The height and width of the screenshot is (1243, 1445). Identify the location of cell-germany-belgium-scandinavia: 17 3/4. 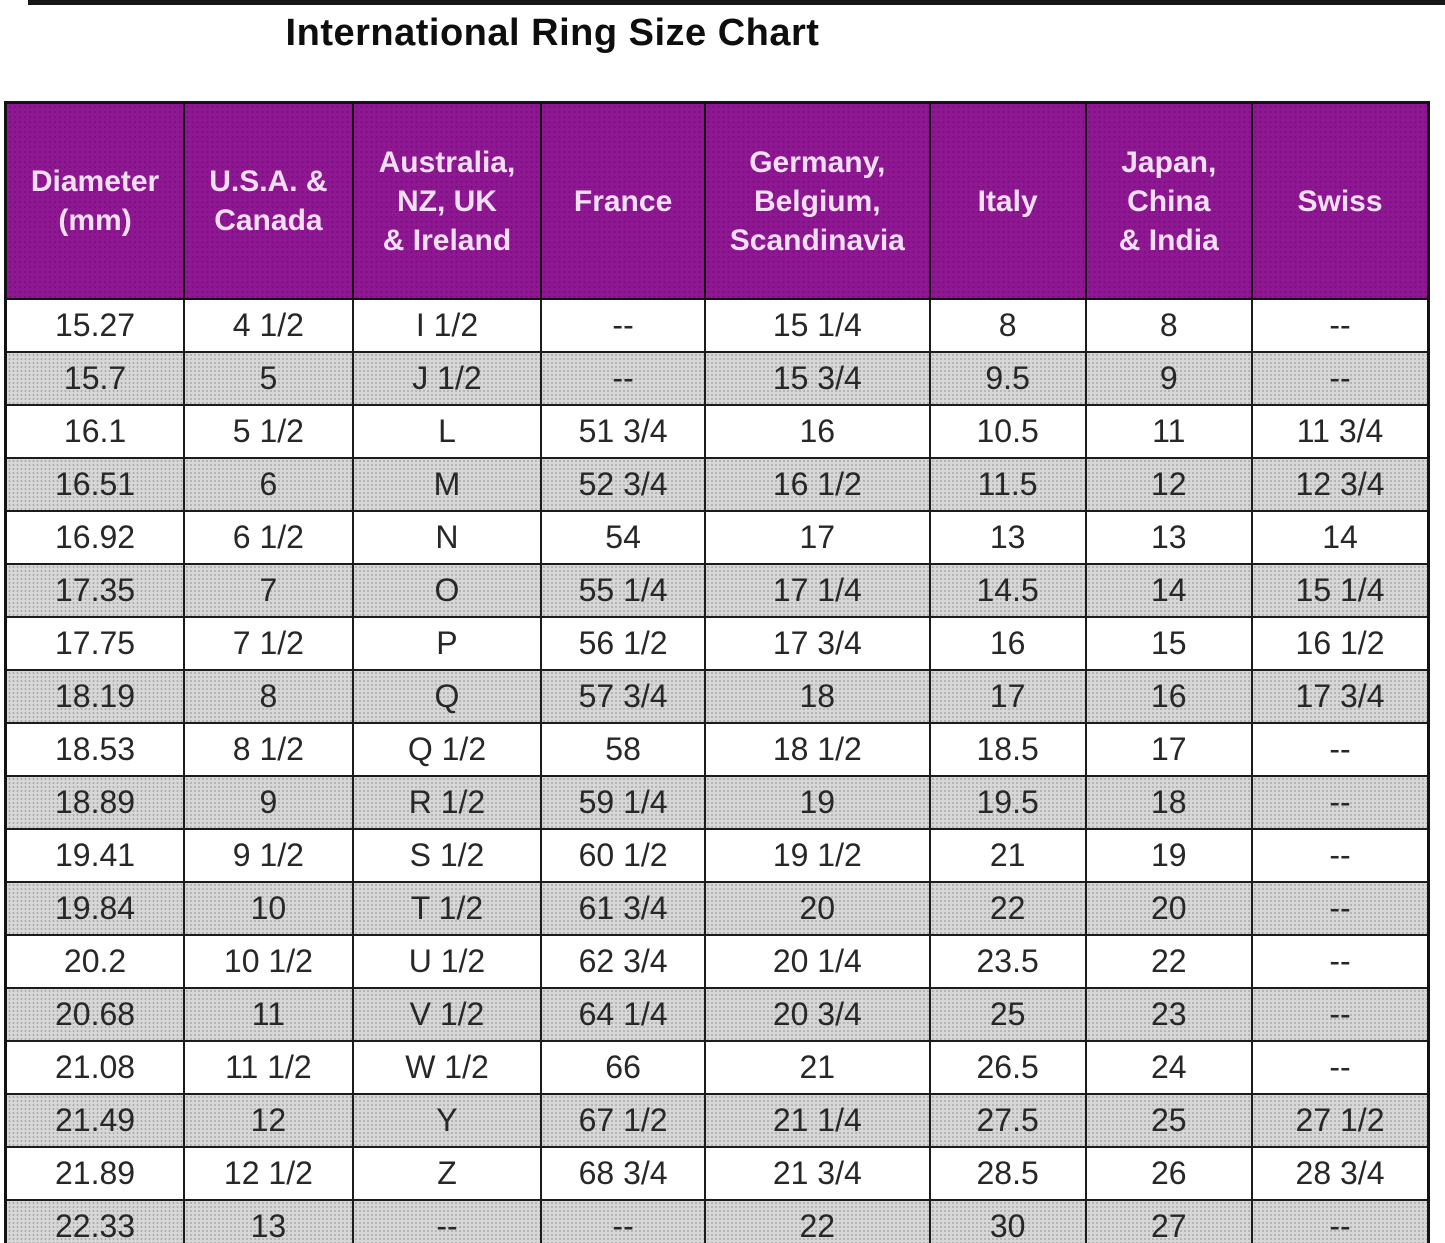
(817, 643).